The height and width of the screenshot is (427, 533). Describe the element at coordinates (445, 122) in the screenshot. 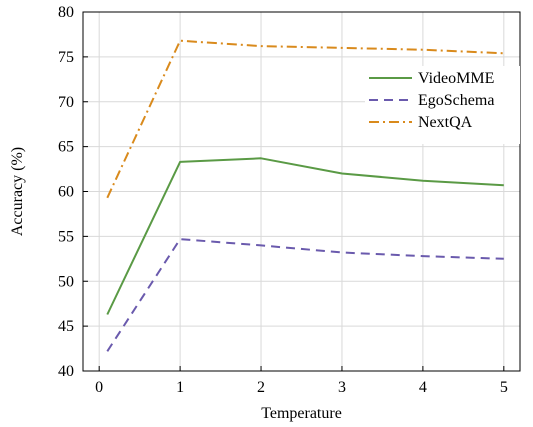

I see `legend-label: NextQA` at that location.